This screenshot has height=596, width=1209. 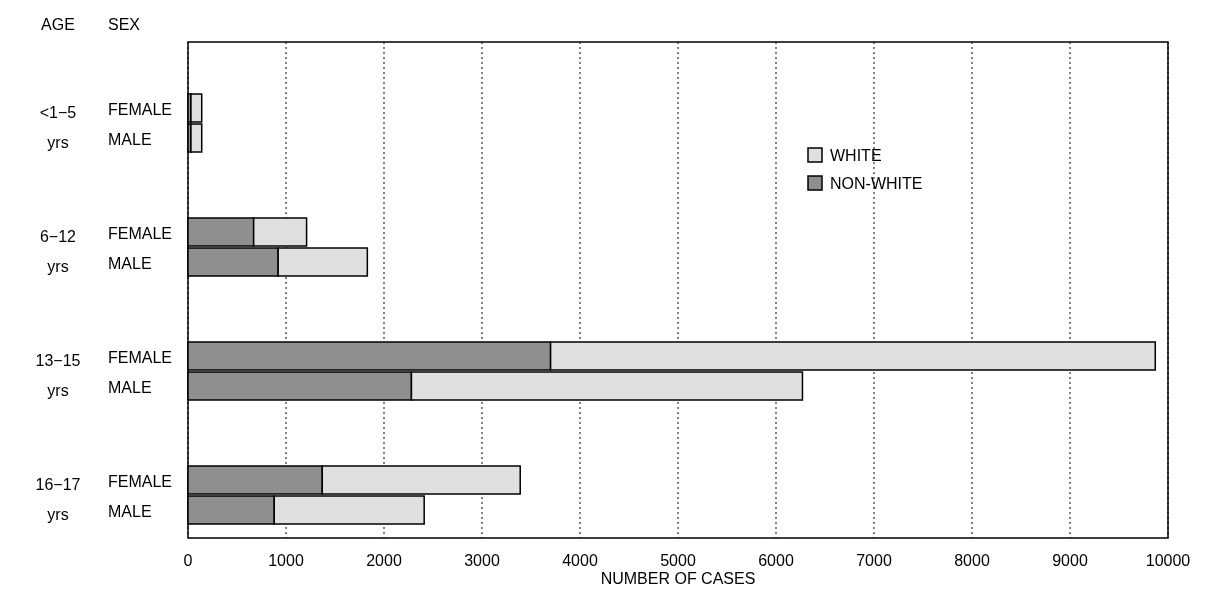 What do you see at coordinates (384, 560) in the screenshot?
I see `x-tick-label: 2000` at bounding box center [384, 560].